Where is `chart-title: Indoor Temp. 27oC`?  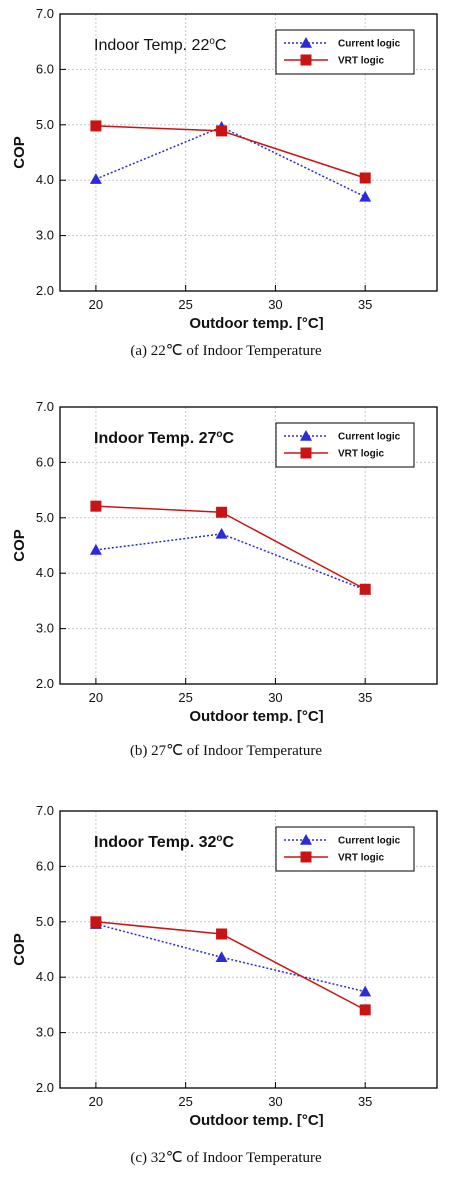 chart-title: Indoor Temp. 27oC is located at coordinates (164, 438).